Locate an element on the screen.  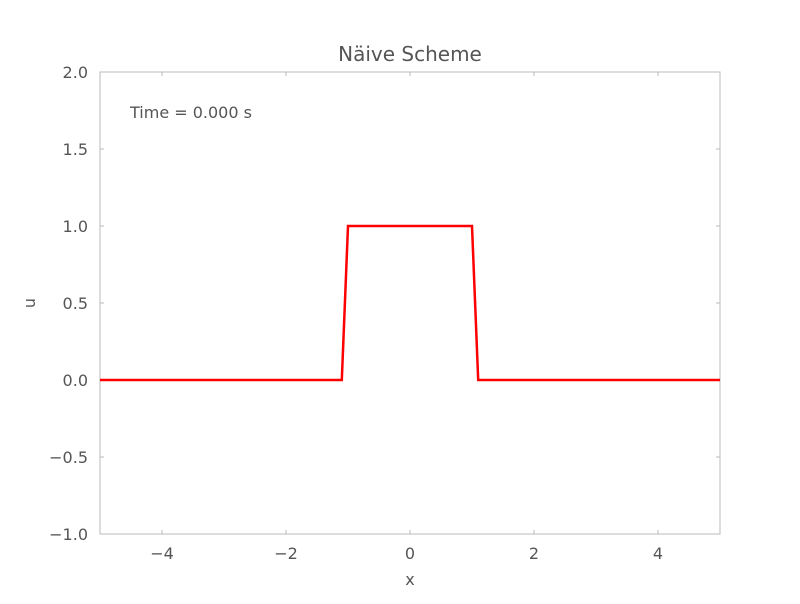
x-tick-label: 4 is located at coordinates (658, 553).